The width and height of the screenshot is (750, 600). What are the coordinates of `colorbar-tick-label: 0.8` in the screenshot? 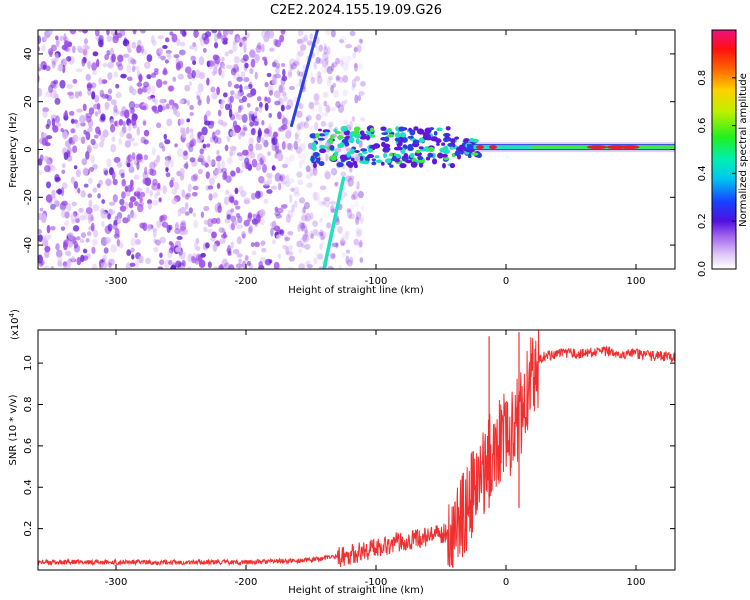 It's located at (702, 78).